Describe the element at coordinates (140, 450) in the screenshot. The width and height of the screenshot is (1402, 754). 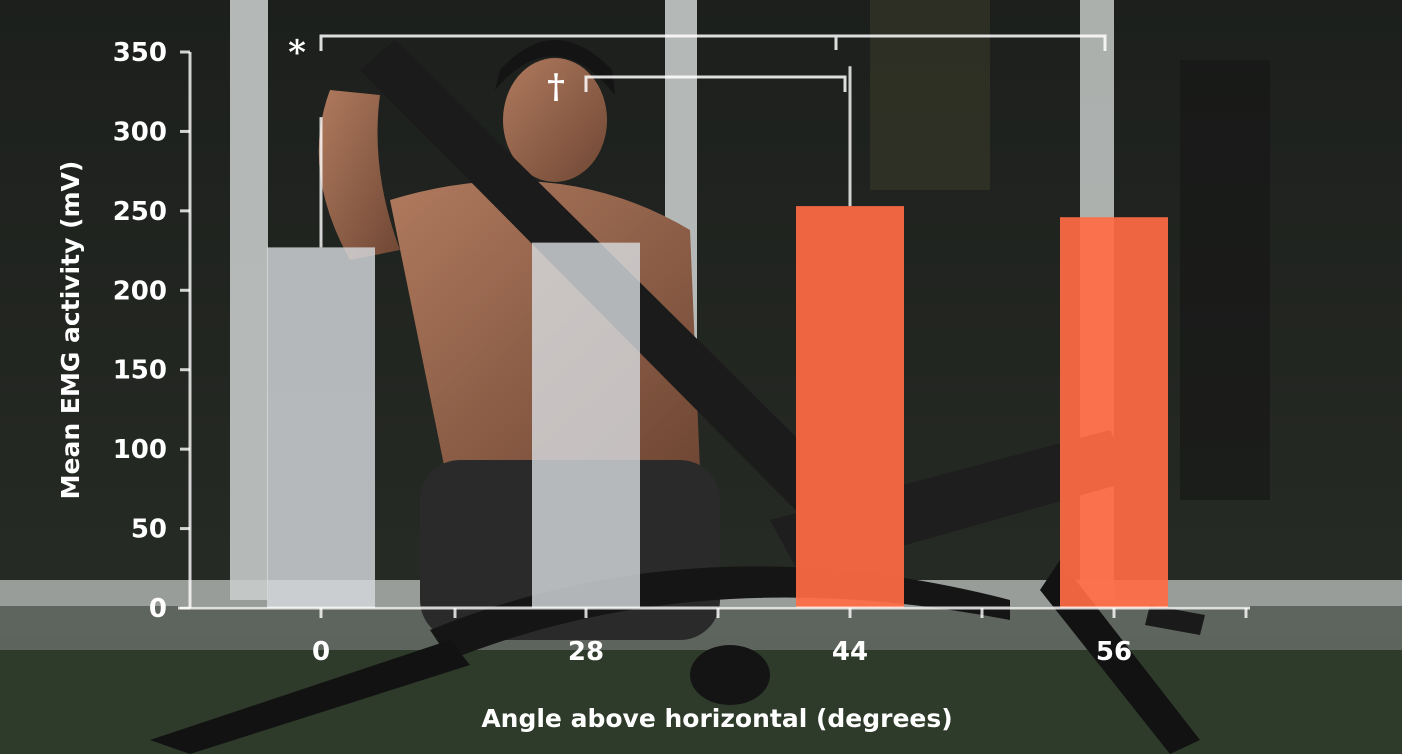
I see `y-tick-label: 100` at that location.